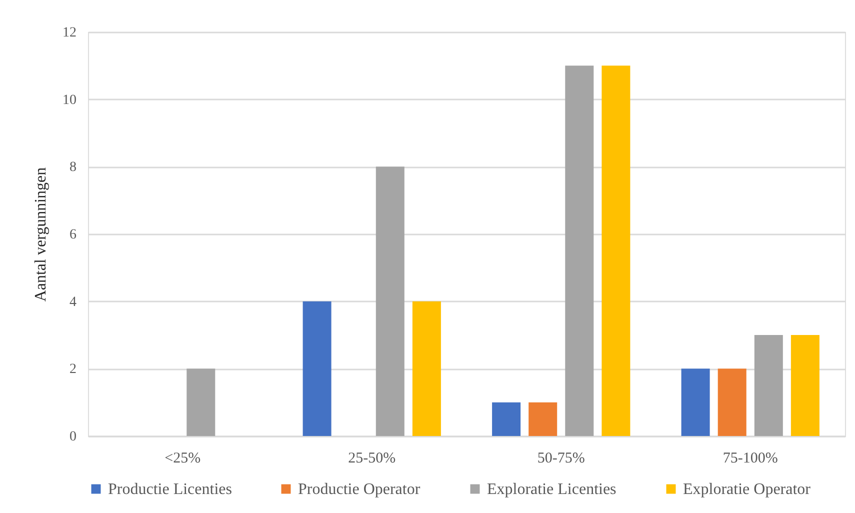 The image size is (855, 513). What do you see at coordinates (750, 458) in the screenshot?
I see `x-tick-label: 75-100%` at bounding box center [750, 458].